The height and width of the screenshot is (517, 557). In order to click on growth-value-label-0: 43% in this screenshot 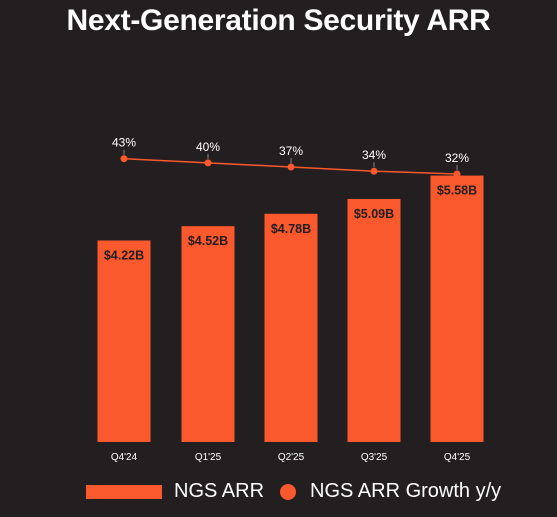, I will do `click(124, 143)`.